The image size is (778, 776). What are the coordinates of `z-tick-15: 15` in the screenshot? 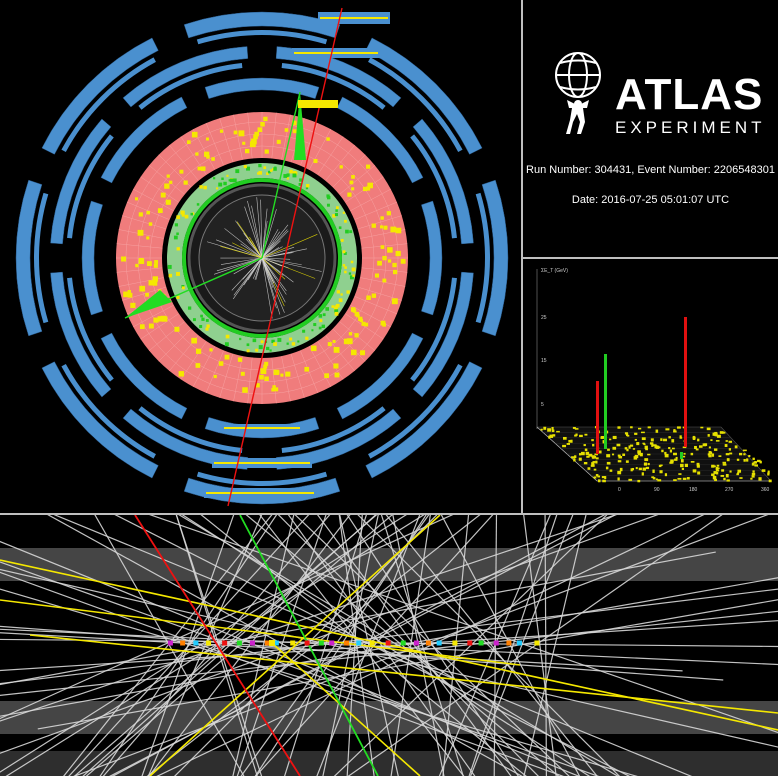 It's located at (544, 361).